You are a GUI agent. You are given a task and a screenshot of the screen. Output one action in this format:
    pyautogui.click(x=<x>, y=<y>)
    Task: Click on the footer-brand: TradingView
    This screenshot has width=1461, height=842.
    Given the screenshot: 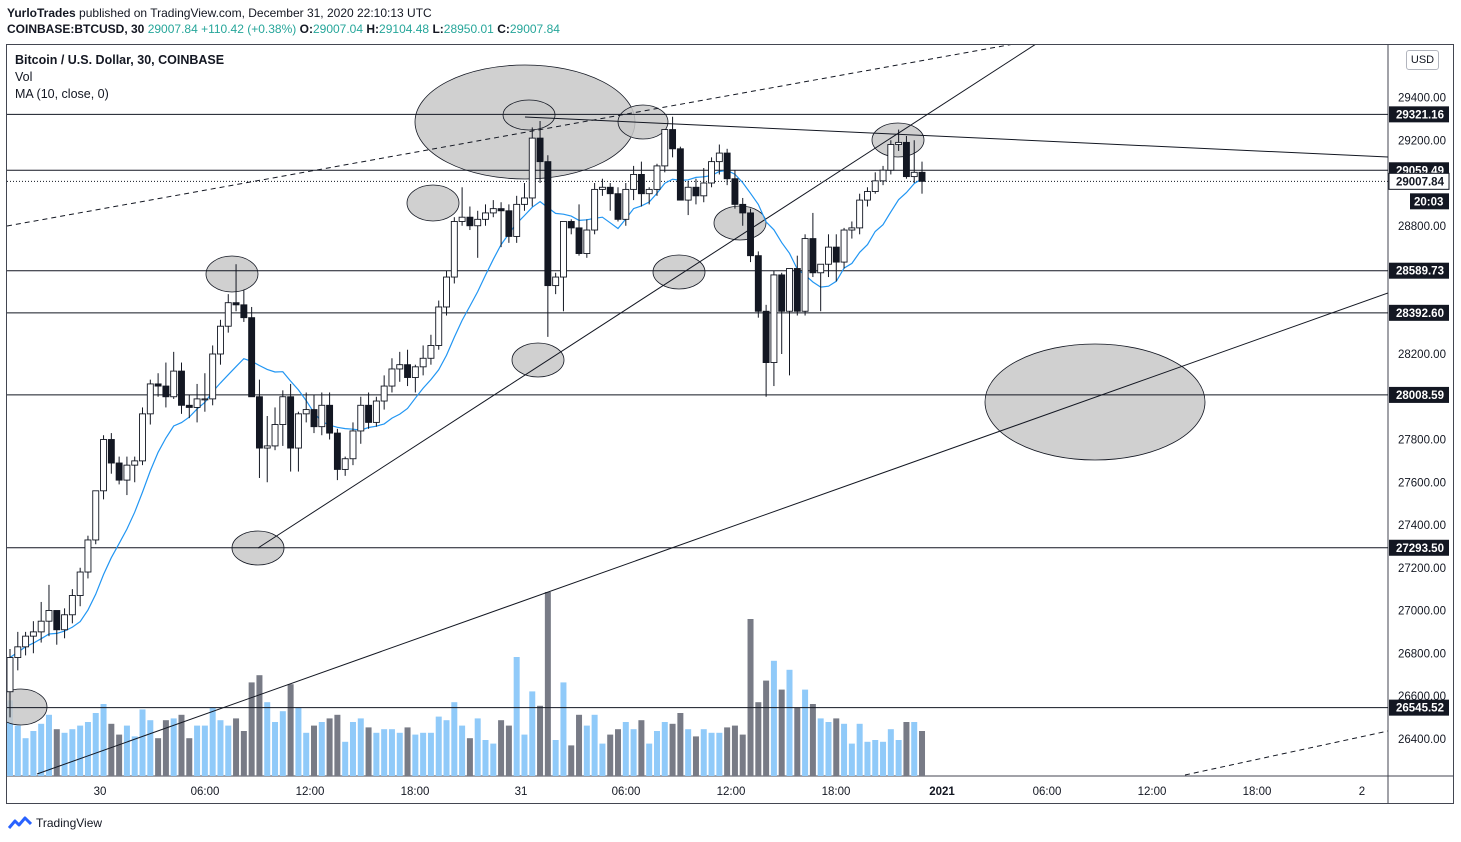 What is the action you would take?
    pyautogui.click(x=55, y=823)
    